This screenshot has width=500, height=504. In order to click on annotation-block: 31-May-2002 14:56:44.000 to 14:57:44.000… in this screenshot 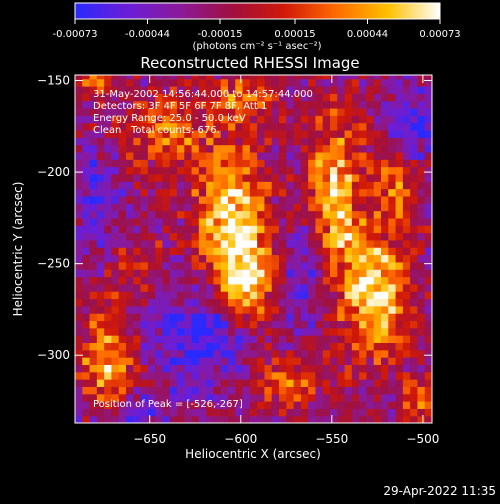, I will do `click(203, 112)`.